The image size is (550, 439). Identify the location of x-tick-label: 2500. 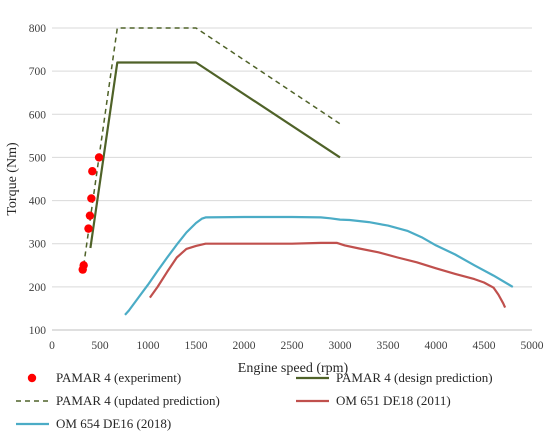
(292, 346).